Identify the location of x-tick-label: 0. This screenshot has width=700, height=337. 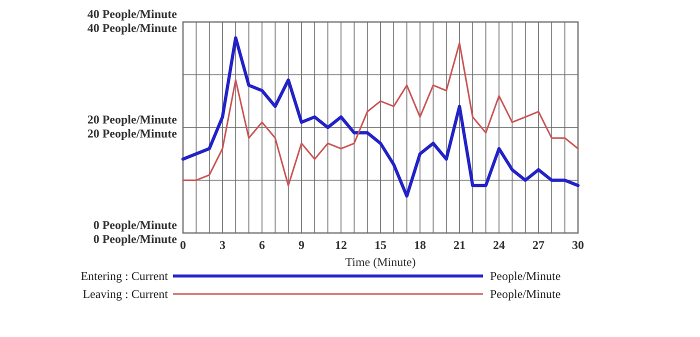
(183, 245).